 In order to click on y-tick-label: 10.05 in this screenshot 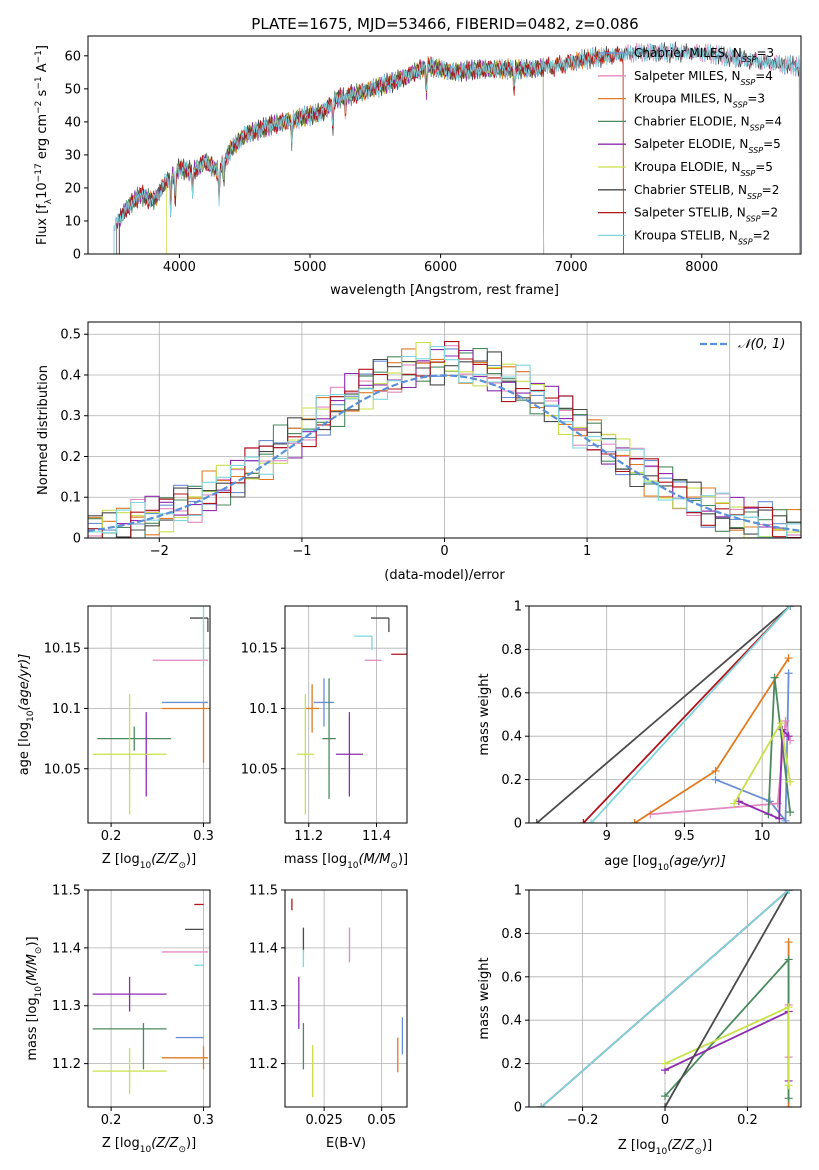, I will do `click(259, 769)`.